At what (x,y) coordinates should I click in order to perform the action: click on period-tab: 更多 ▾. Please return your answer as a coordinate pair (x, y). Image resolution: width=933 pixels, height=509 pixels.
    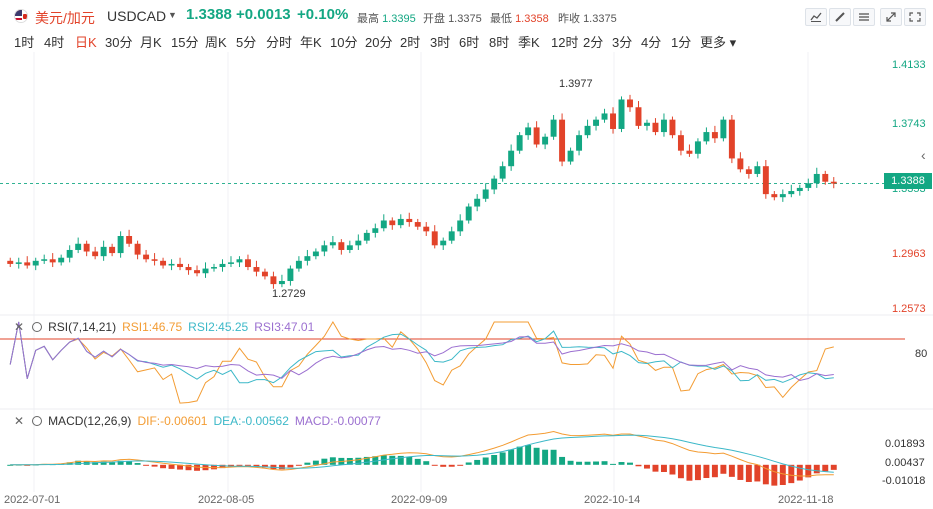
    Looking at the image, I should click on (718, 42).